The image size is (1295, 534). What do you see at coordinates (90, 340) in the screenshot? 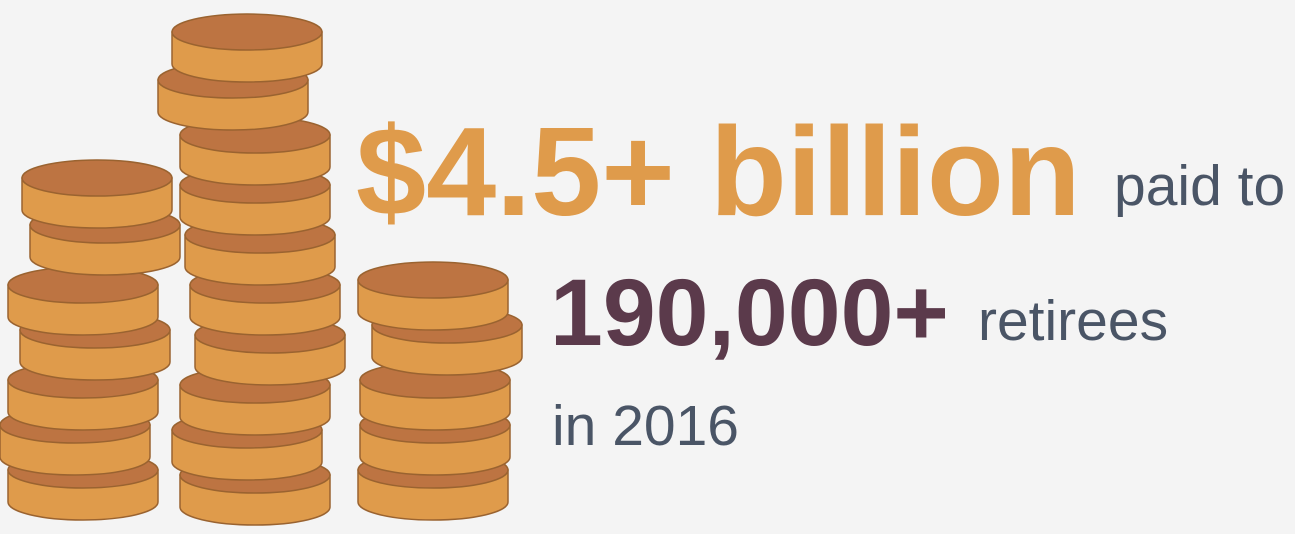
I see `coin-stack-left` at bounding box center [90, 340].